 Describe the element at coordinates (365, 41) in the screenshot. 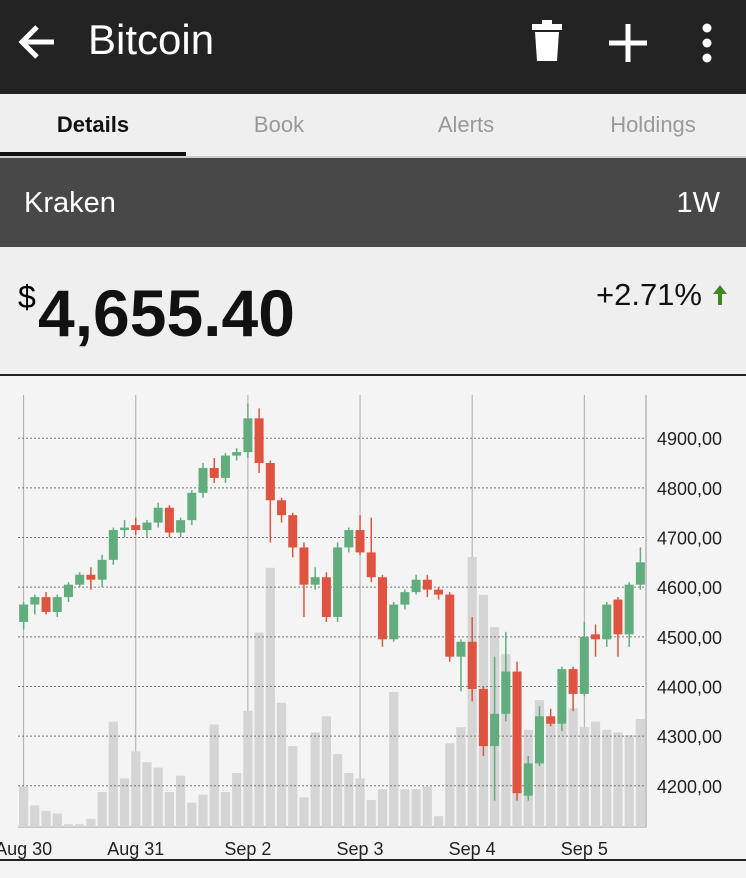

I see `icons` at that location.